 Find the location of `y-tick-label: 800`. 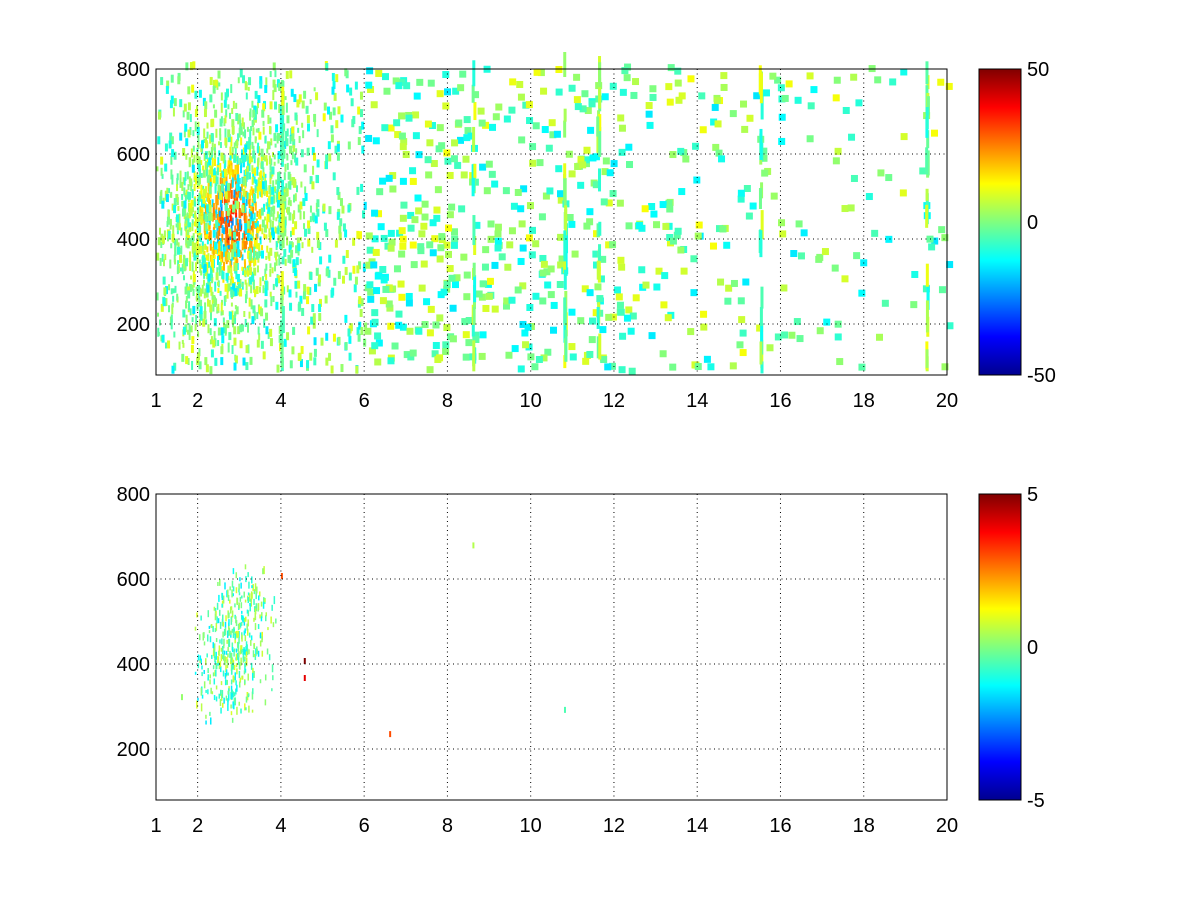

y-tick-label: 800 is located at coordinates (133, 495).